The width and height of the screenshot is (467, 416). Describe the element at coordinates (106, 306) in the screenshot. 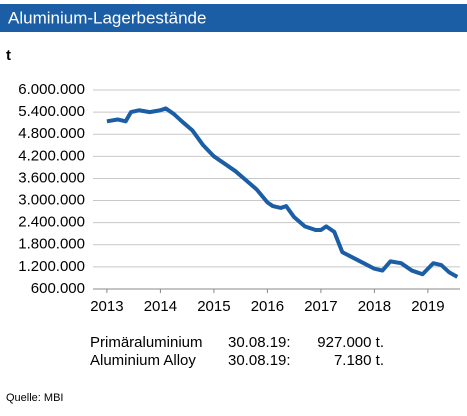

I see `x-tick-label: 2013` at that location.